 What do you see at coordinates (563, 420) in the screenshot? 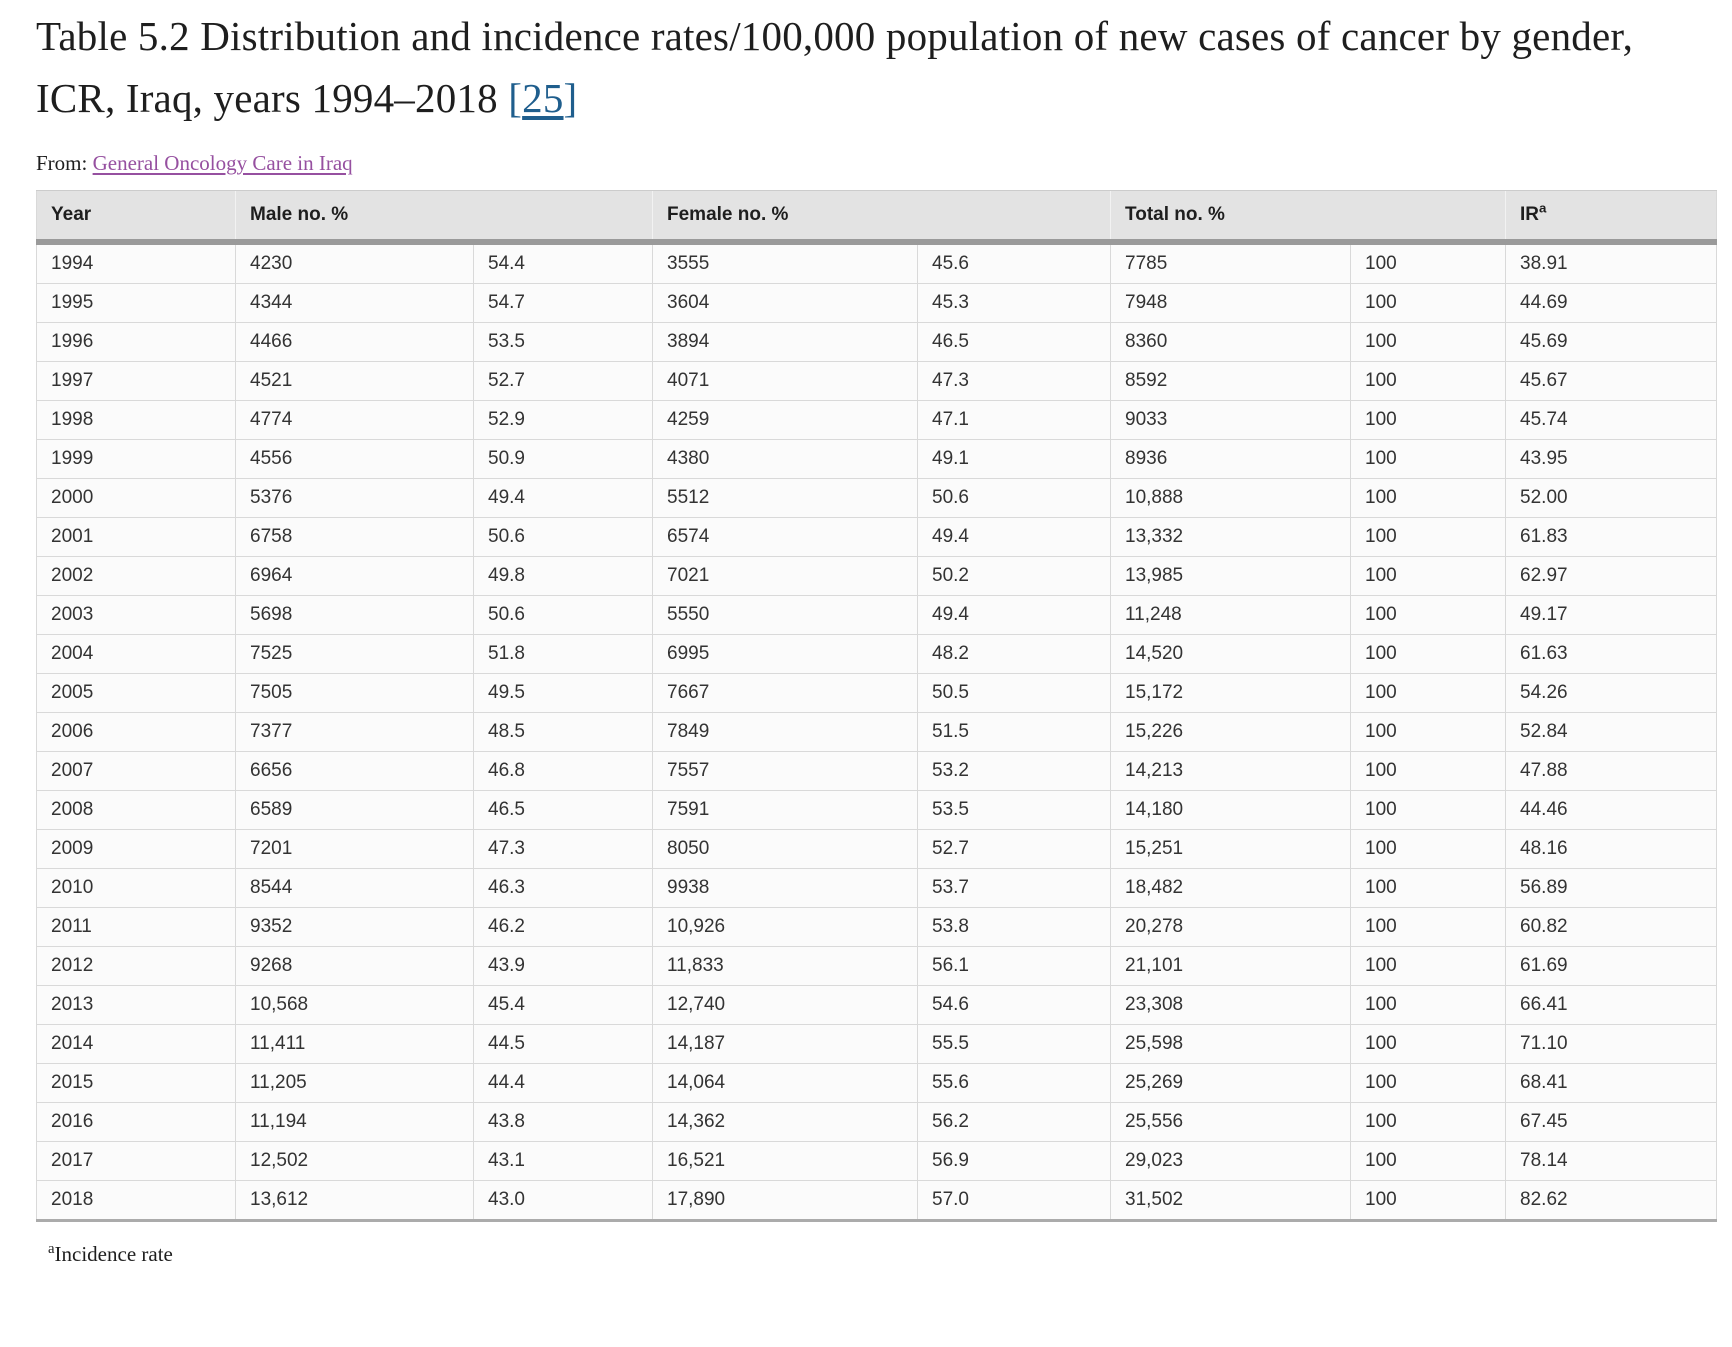
I see `cell-male-pct: 52.9` at bounding box center [563, 420].